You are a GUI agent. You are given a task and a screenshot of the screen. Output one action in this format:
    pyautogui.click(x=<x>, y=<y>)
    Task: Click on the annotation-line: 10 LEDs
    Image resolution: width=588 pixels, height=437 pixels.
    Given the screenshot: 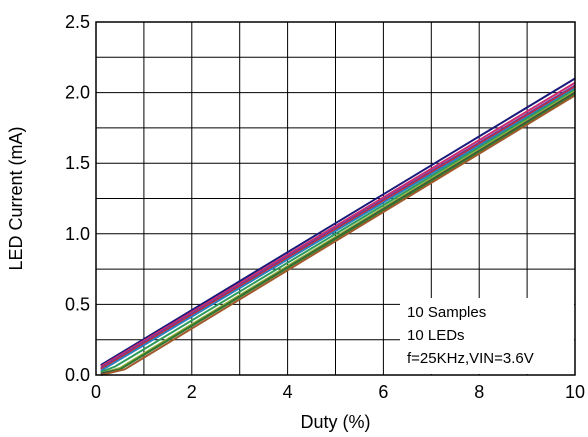 What is the action you would take?
    pyautogui.click(x=436, y=335)
    